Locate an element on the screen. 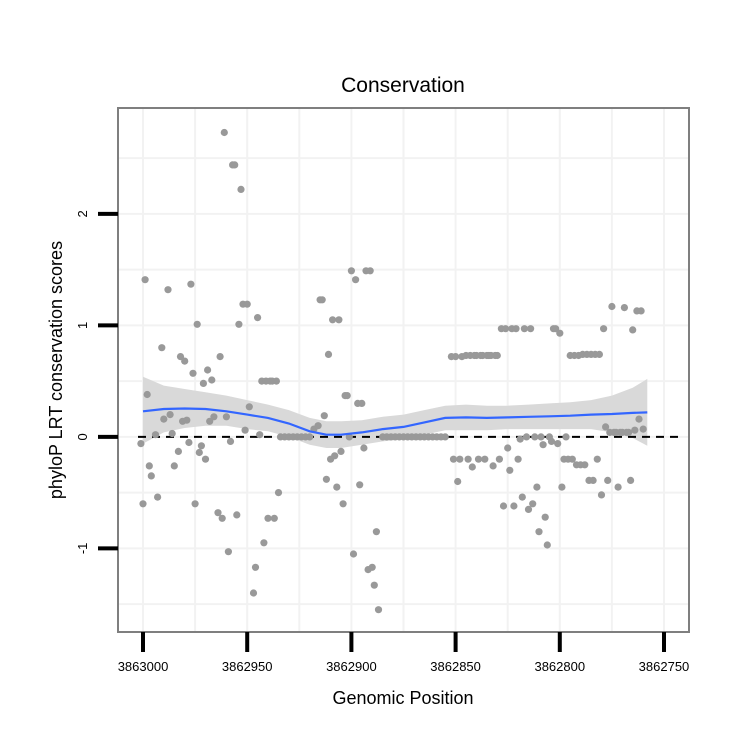  x-tick-label: 3862800 is located at coordinates (559, 666).